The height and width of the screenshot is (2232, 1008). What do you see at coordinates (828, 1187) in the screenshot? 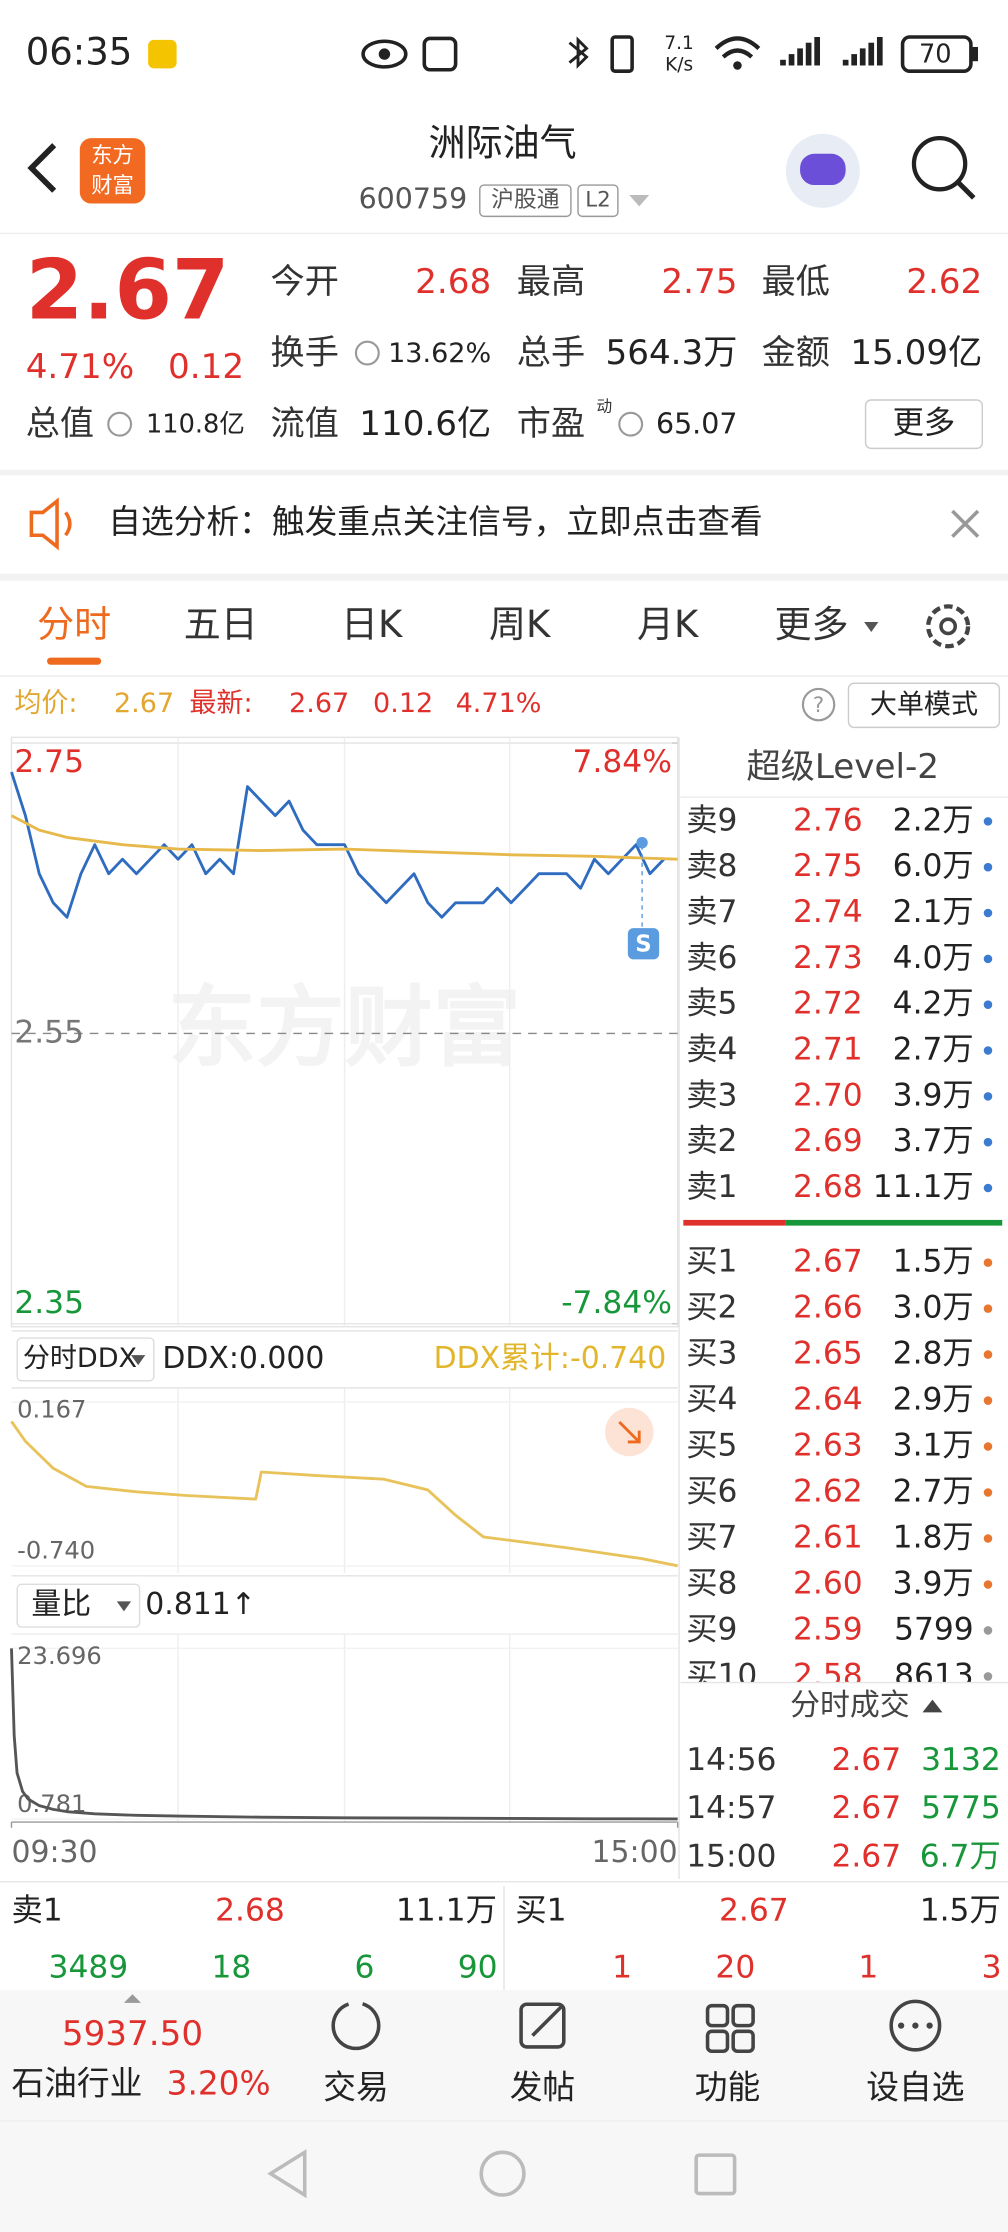
I see `ask-price: 2.68` at bounding box center [828, 1187].